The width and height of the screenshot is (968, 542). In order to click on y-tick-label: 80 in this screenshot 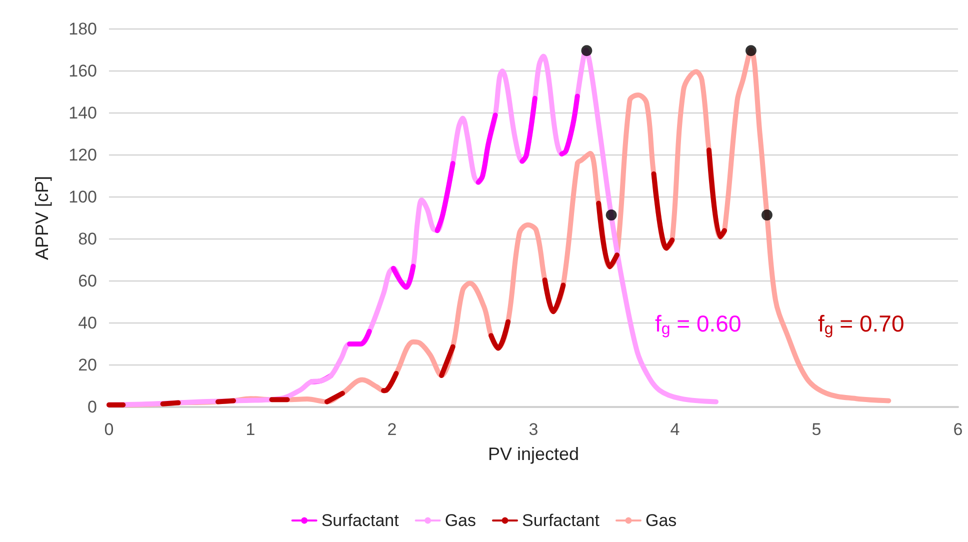, I will do `click(87, 239)`.